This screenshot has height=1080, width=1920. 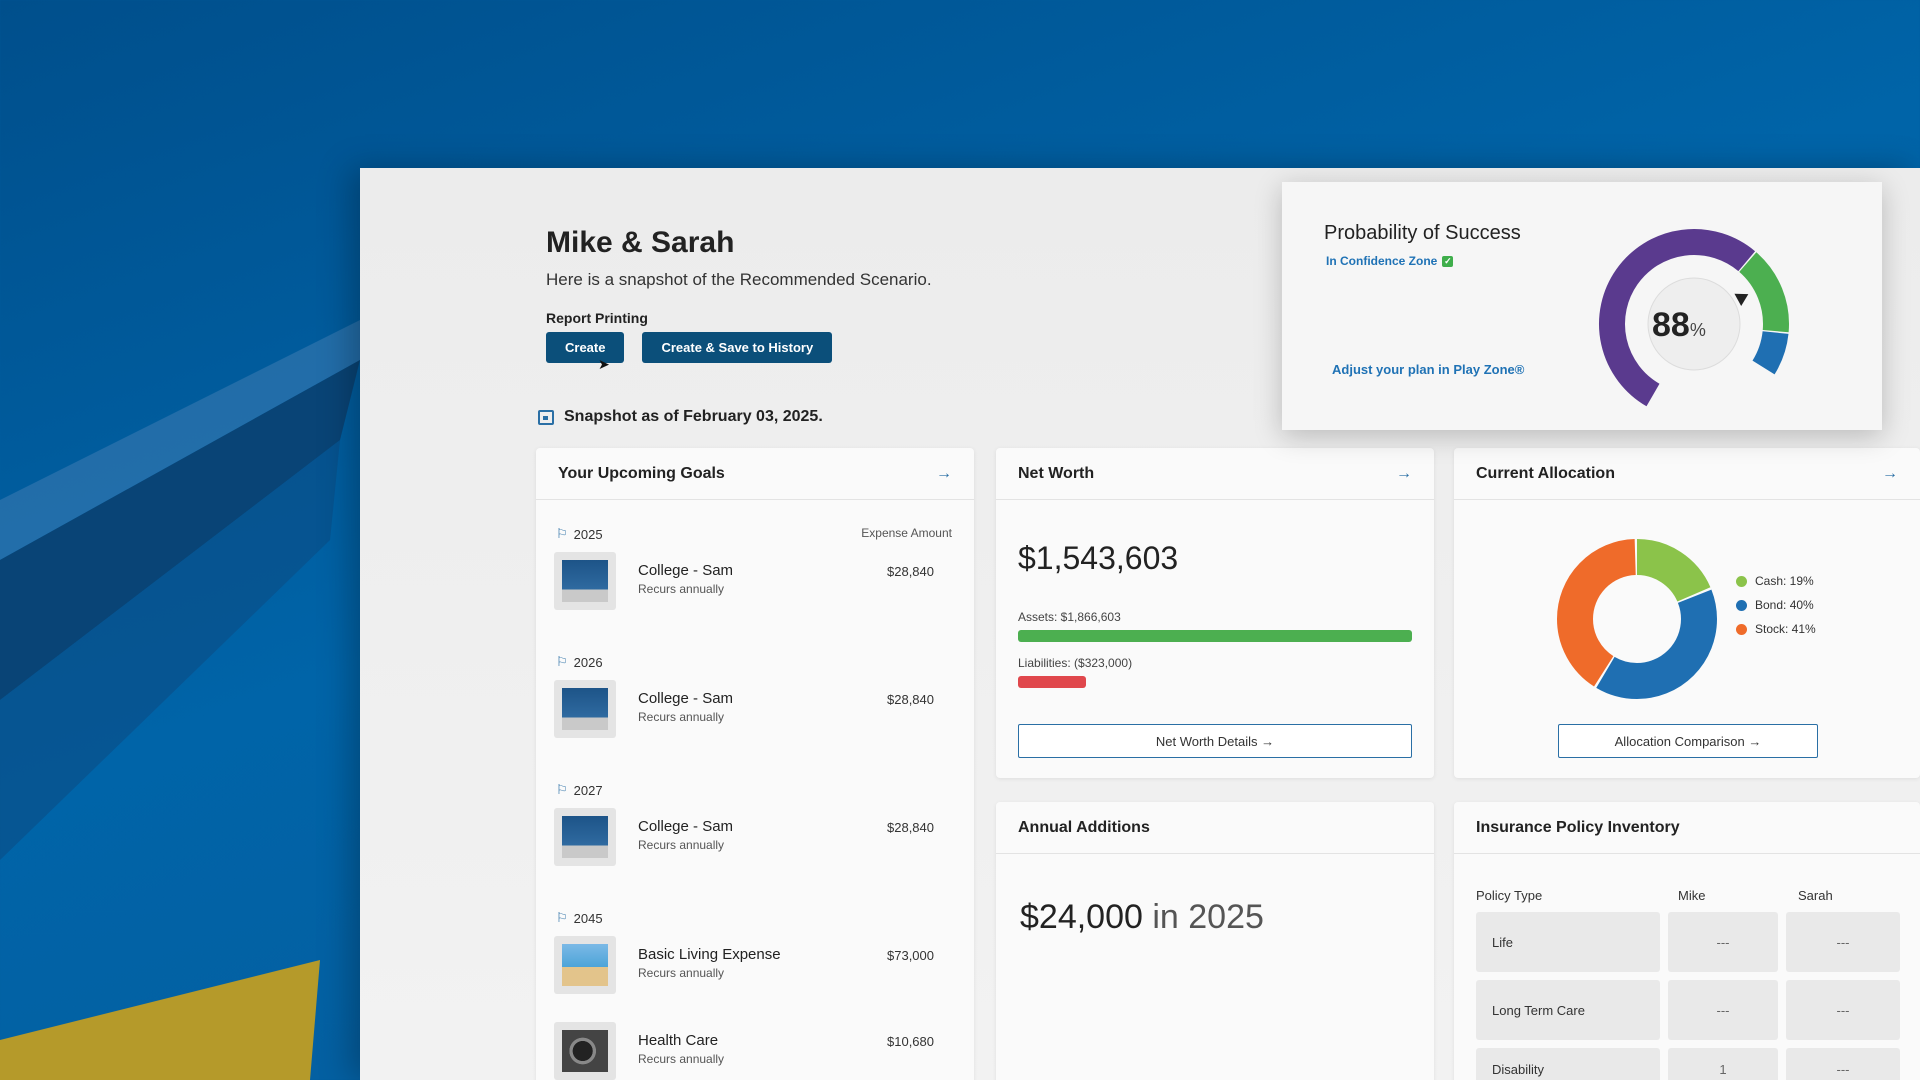 I want to click on goal-year-label: 2025, so click(x=588, y=534).